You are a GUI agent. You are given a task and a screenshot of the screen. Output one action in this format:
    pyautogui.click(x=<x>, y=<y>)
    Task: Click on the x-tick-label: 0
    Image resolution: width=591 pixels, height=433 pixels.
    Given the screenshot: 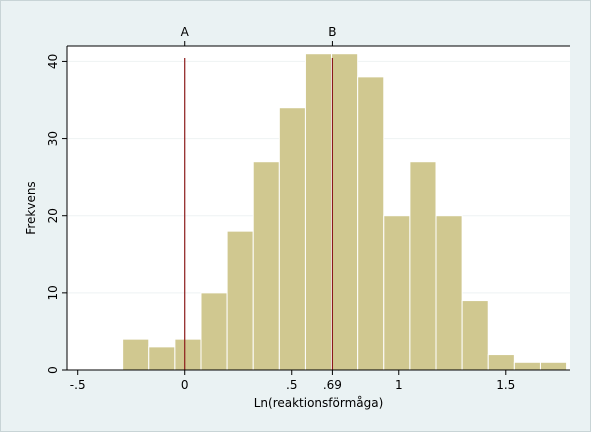 What is the action you would take?
    pyautogui.click(x=185, y=385)
    